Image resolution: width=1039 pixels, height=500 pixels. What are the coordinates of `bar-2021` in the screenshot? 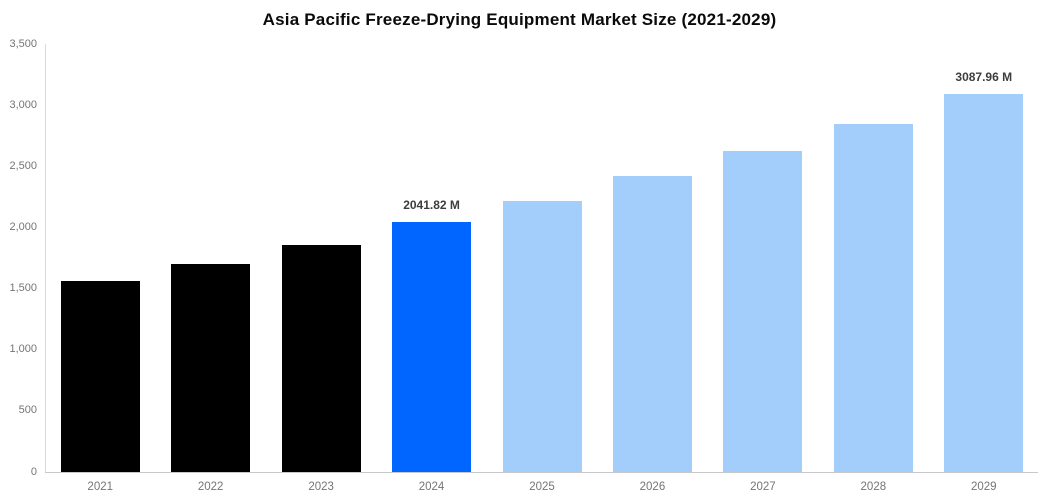 It's located at (100, 376).